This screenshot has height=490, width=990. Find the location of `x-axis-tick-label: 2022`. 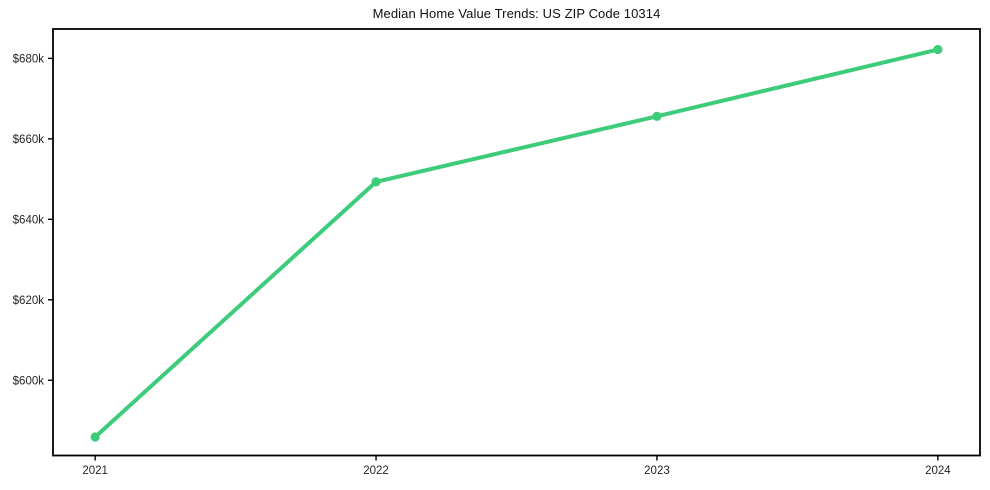

x-axis-tick-label: 2022 is located at coordinates (376, 471).